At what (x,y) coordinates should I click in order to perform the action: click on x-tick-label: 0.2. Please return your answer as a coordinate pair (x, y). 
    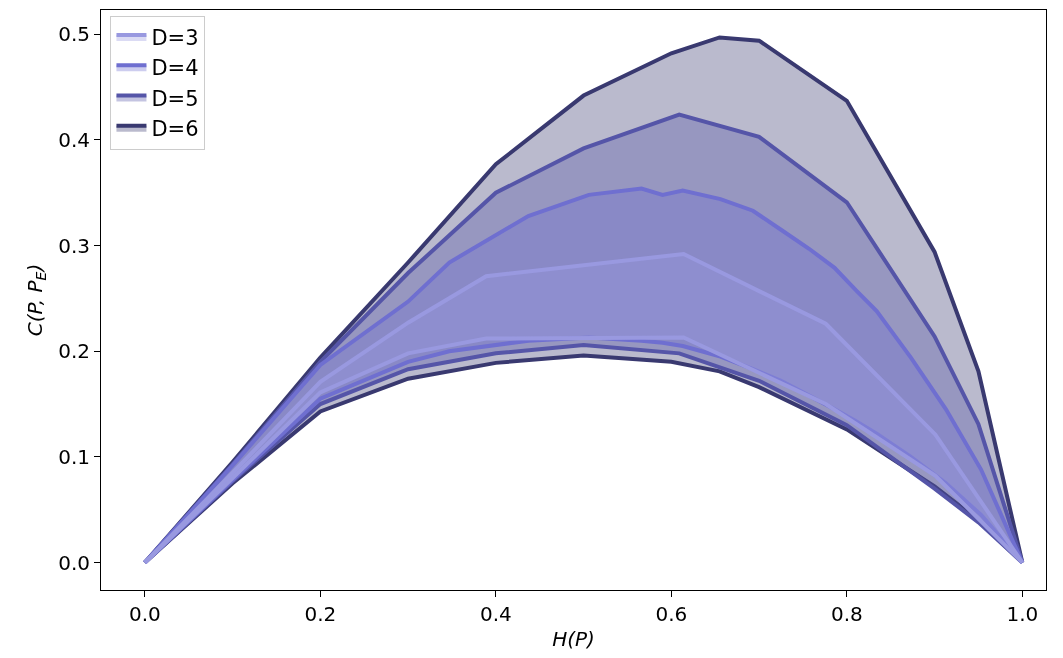
    Looking at the image, I should click on (320, 614).